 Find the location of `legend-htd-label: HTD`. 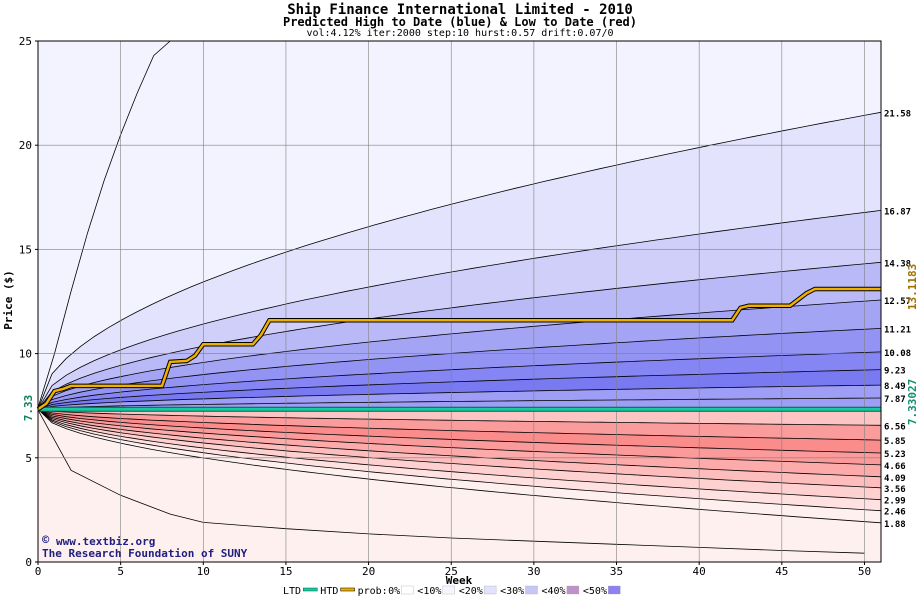

legend-htd-label: HTD is located at coordinates (329, 591).